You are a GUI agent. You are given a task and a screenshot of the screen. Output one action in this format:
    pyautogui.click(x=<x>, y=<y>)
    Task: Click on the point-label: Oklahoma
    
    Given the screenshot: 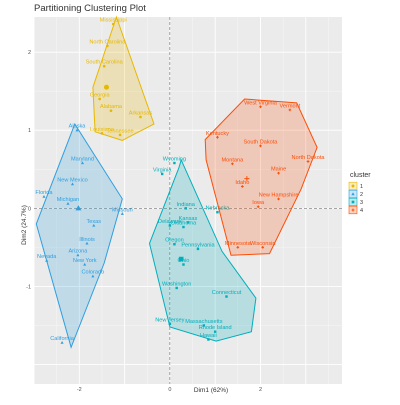 What is the action you would take?
    pyautogui.click(x=184, y=224)
    